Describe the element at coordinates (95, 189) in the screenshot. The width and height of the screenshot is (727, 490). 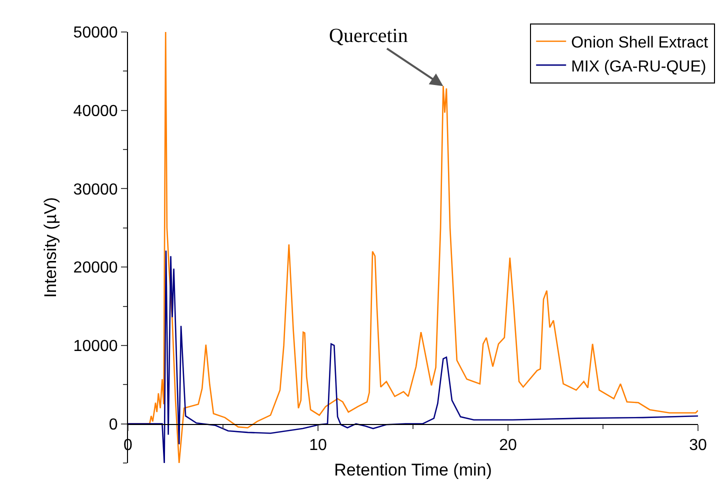
I see `y-tick-label: 30000` at that location.